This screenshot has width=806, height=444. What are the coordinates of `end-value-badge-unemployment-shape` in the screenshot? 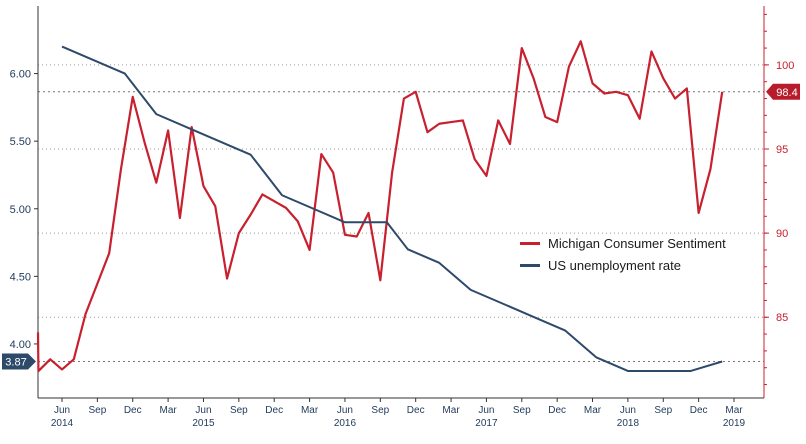 It's located at (19, 361).